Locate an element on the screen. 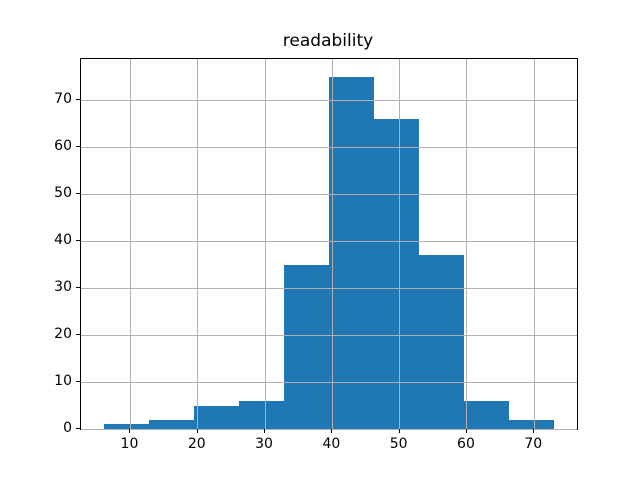  chart-title: readability is located at coordinates (328, 41).